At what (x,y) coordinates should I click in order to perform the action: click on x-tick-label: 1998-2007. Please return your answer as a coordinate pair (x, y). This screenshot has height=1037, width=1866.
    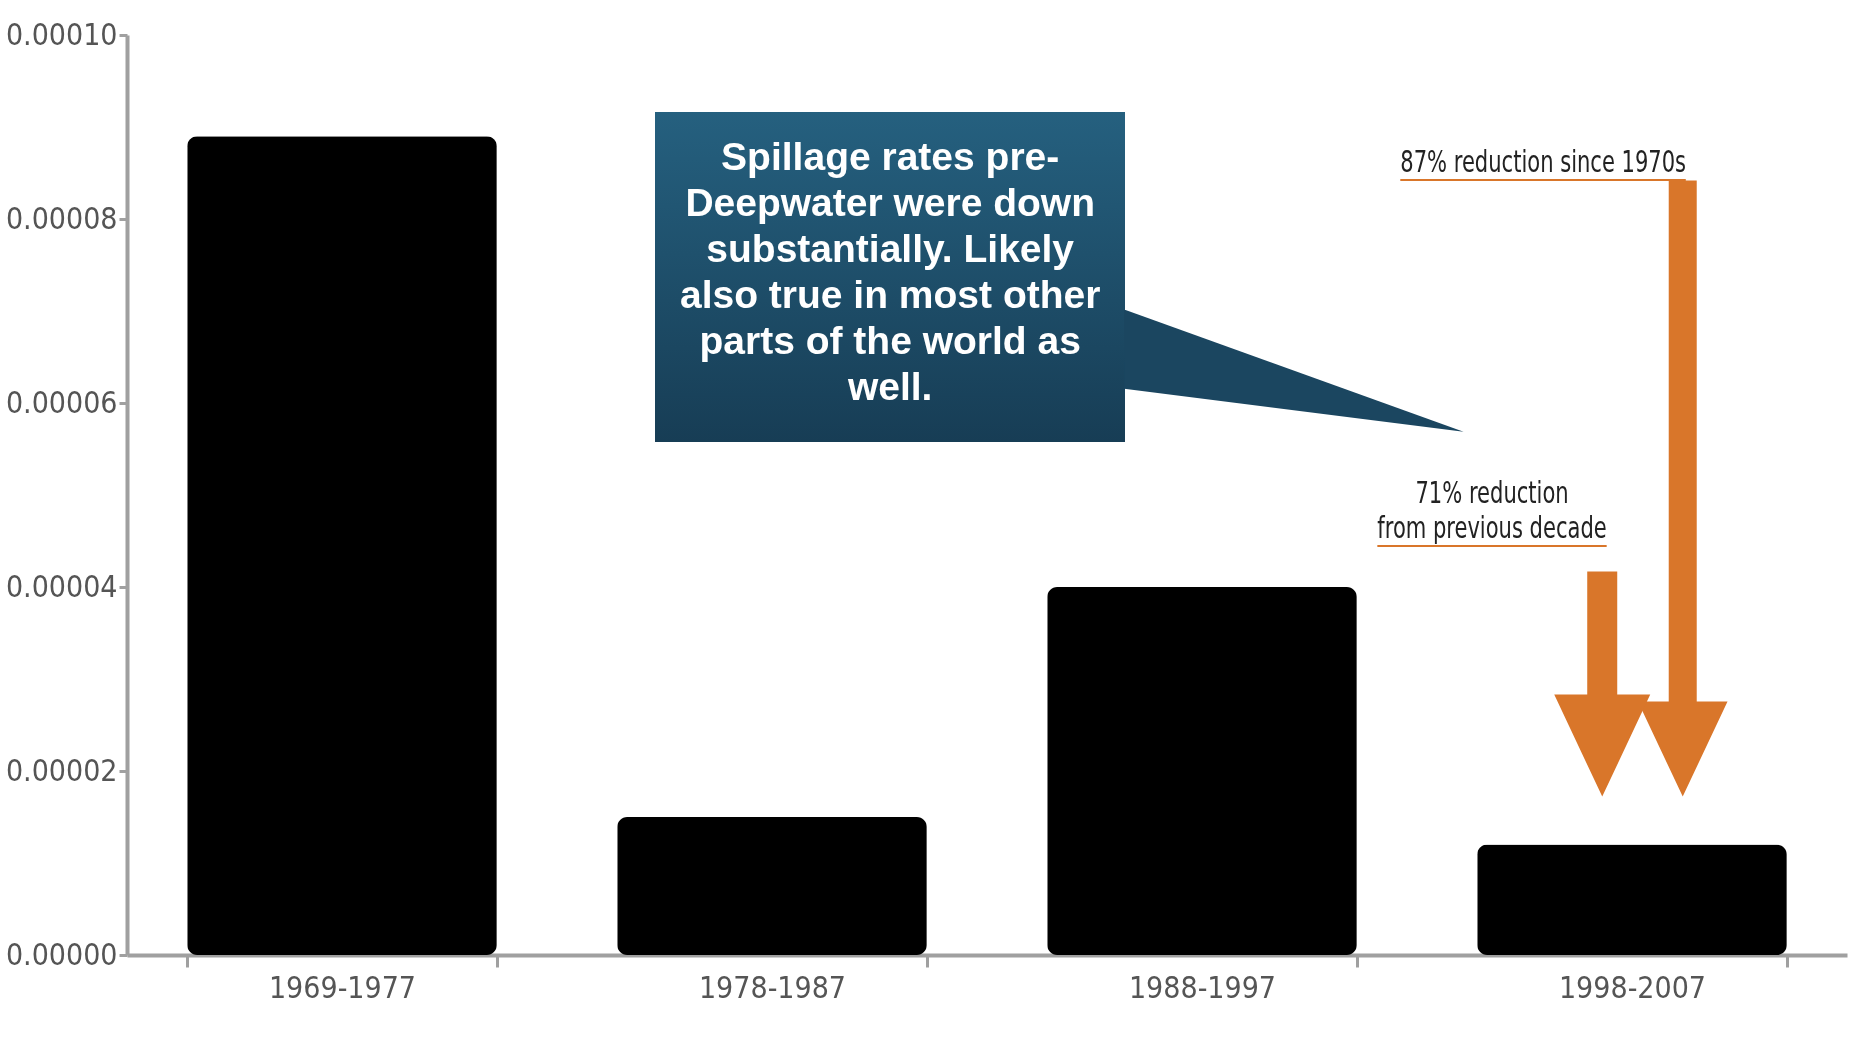
    Looking at the image, I should click on (1632, 987).